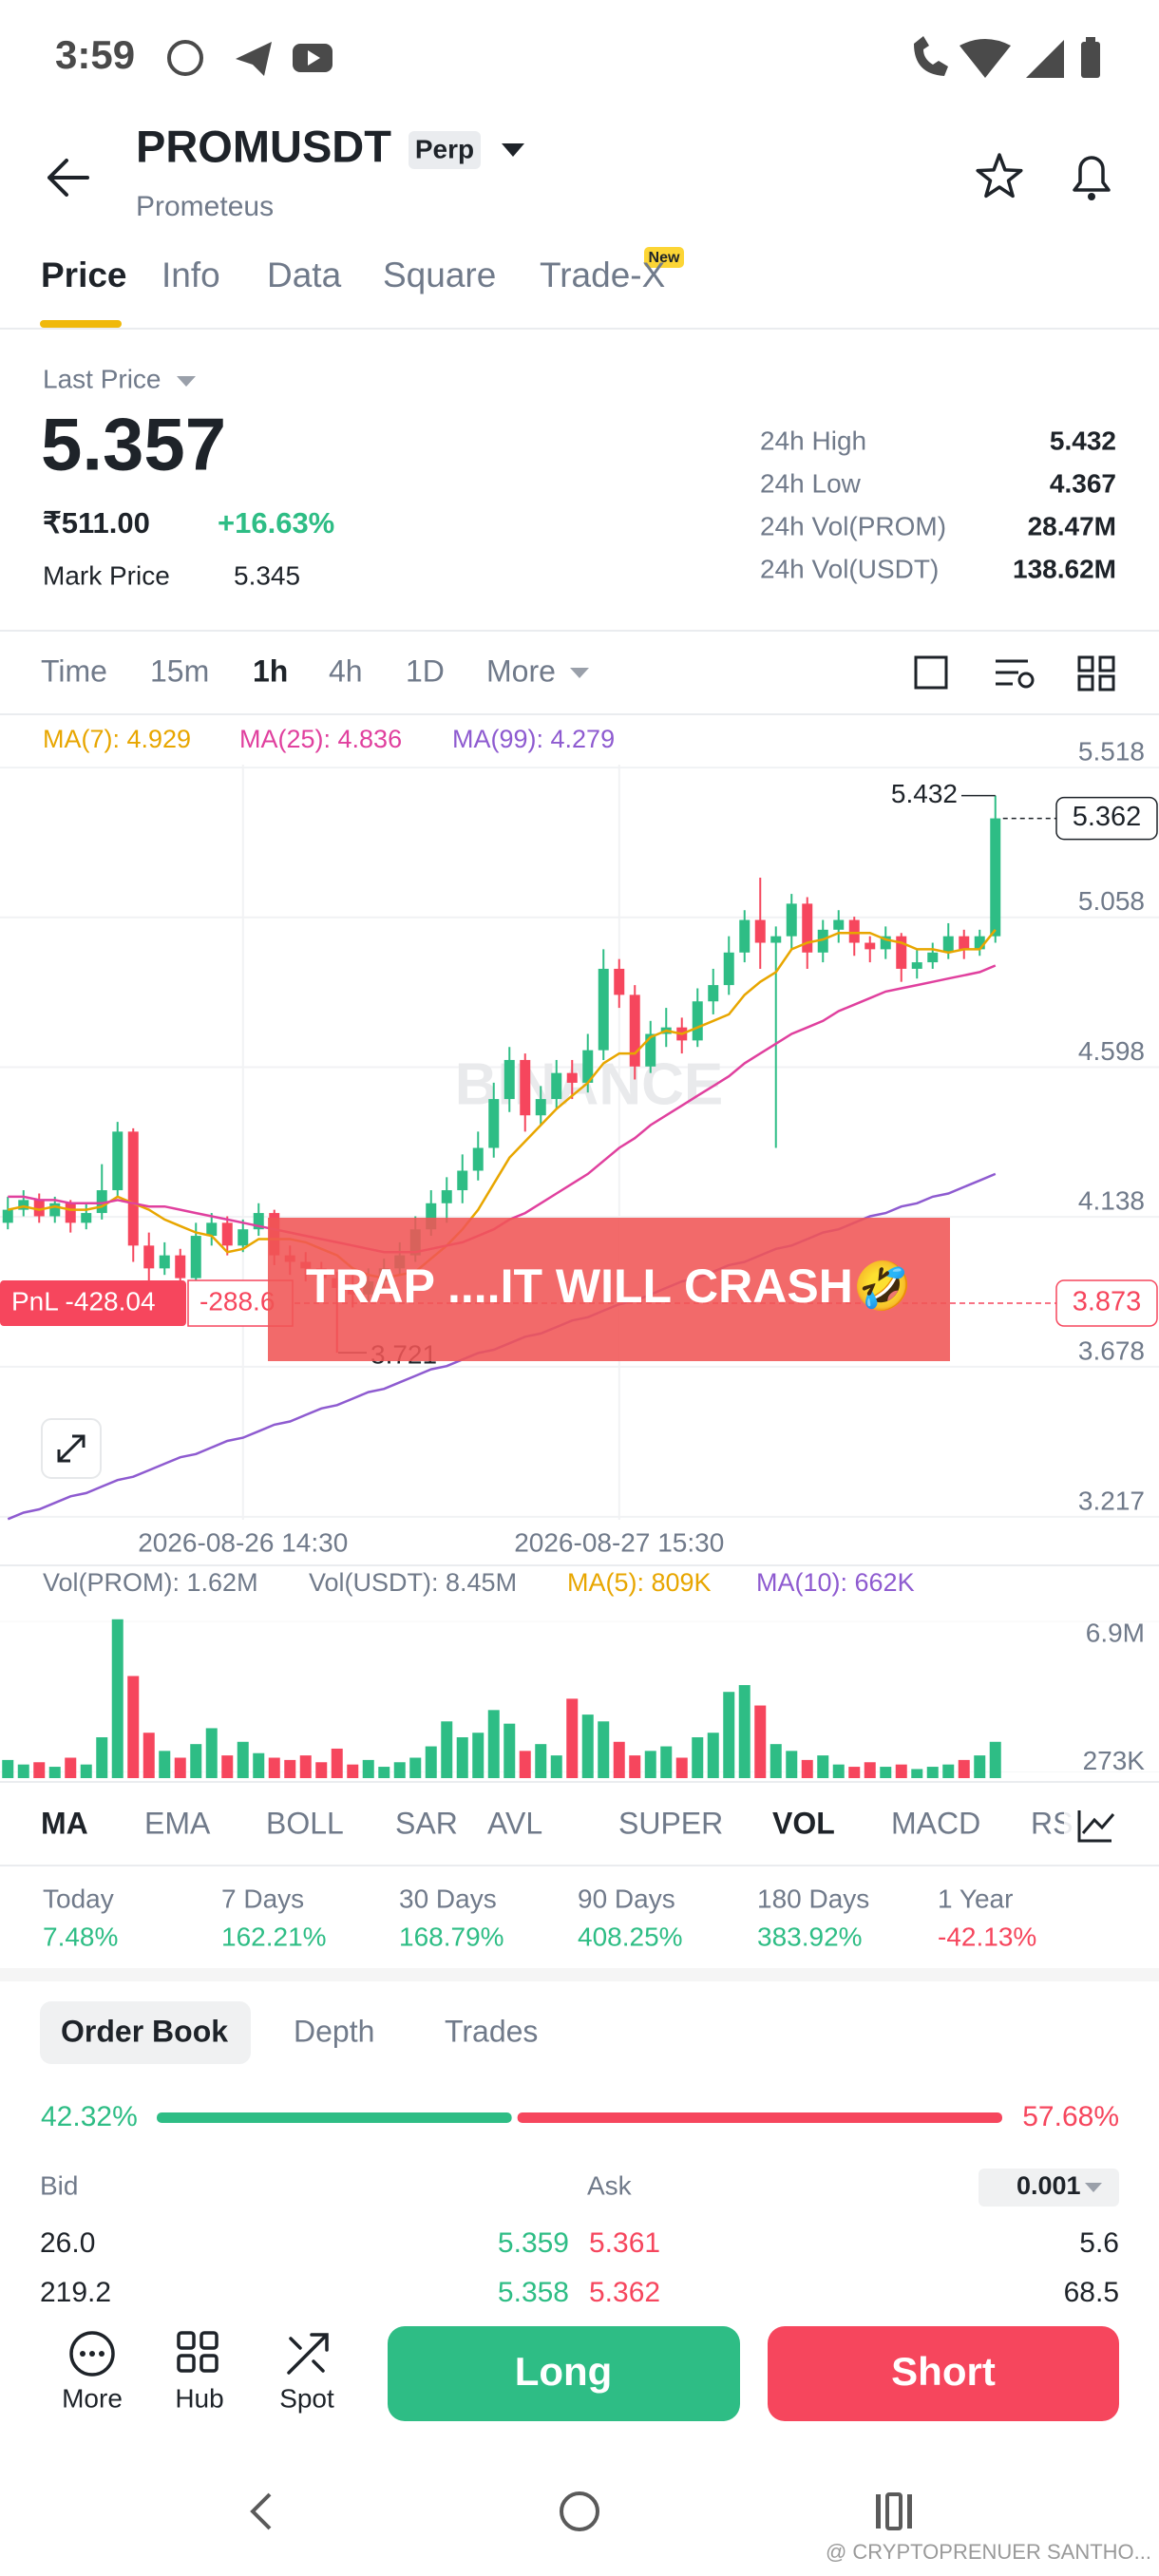 This screenshot has height=2576, width=1159. Describe the element at coordinates (931, 56) in the screenshot. I see `call-icon` at that location.